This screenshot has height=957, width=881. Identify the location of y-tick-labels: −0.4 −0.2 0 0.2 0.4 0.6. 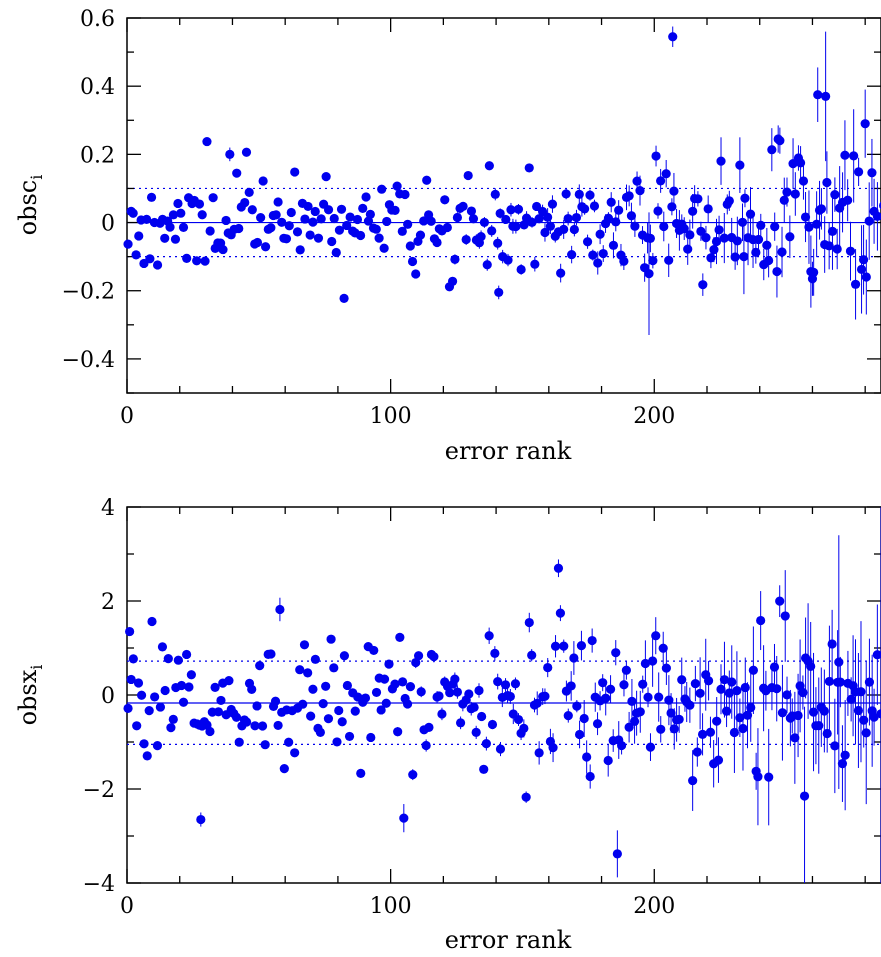
(88, 190).